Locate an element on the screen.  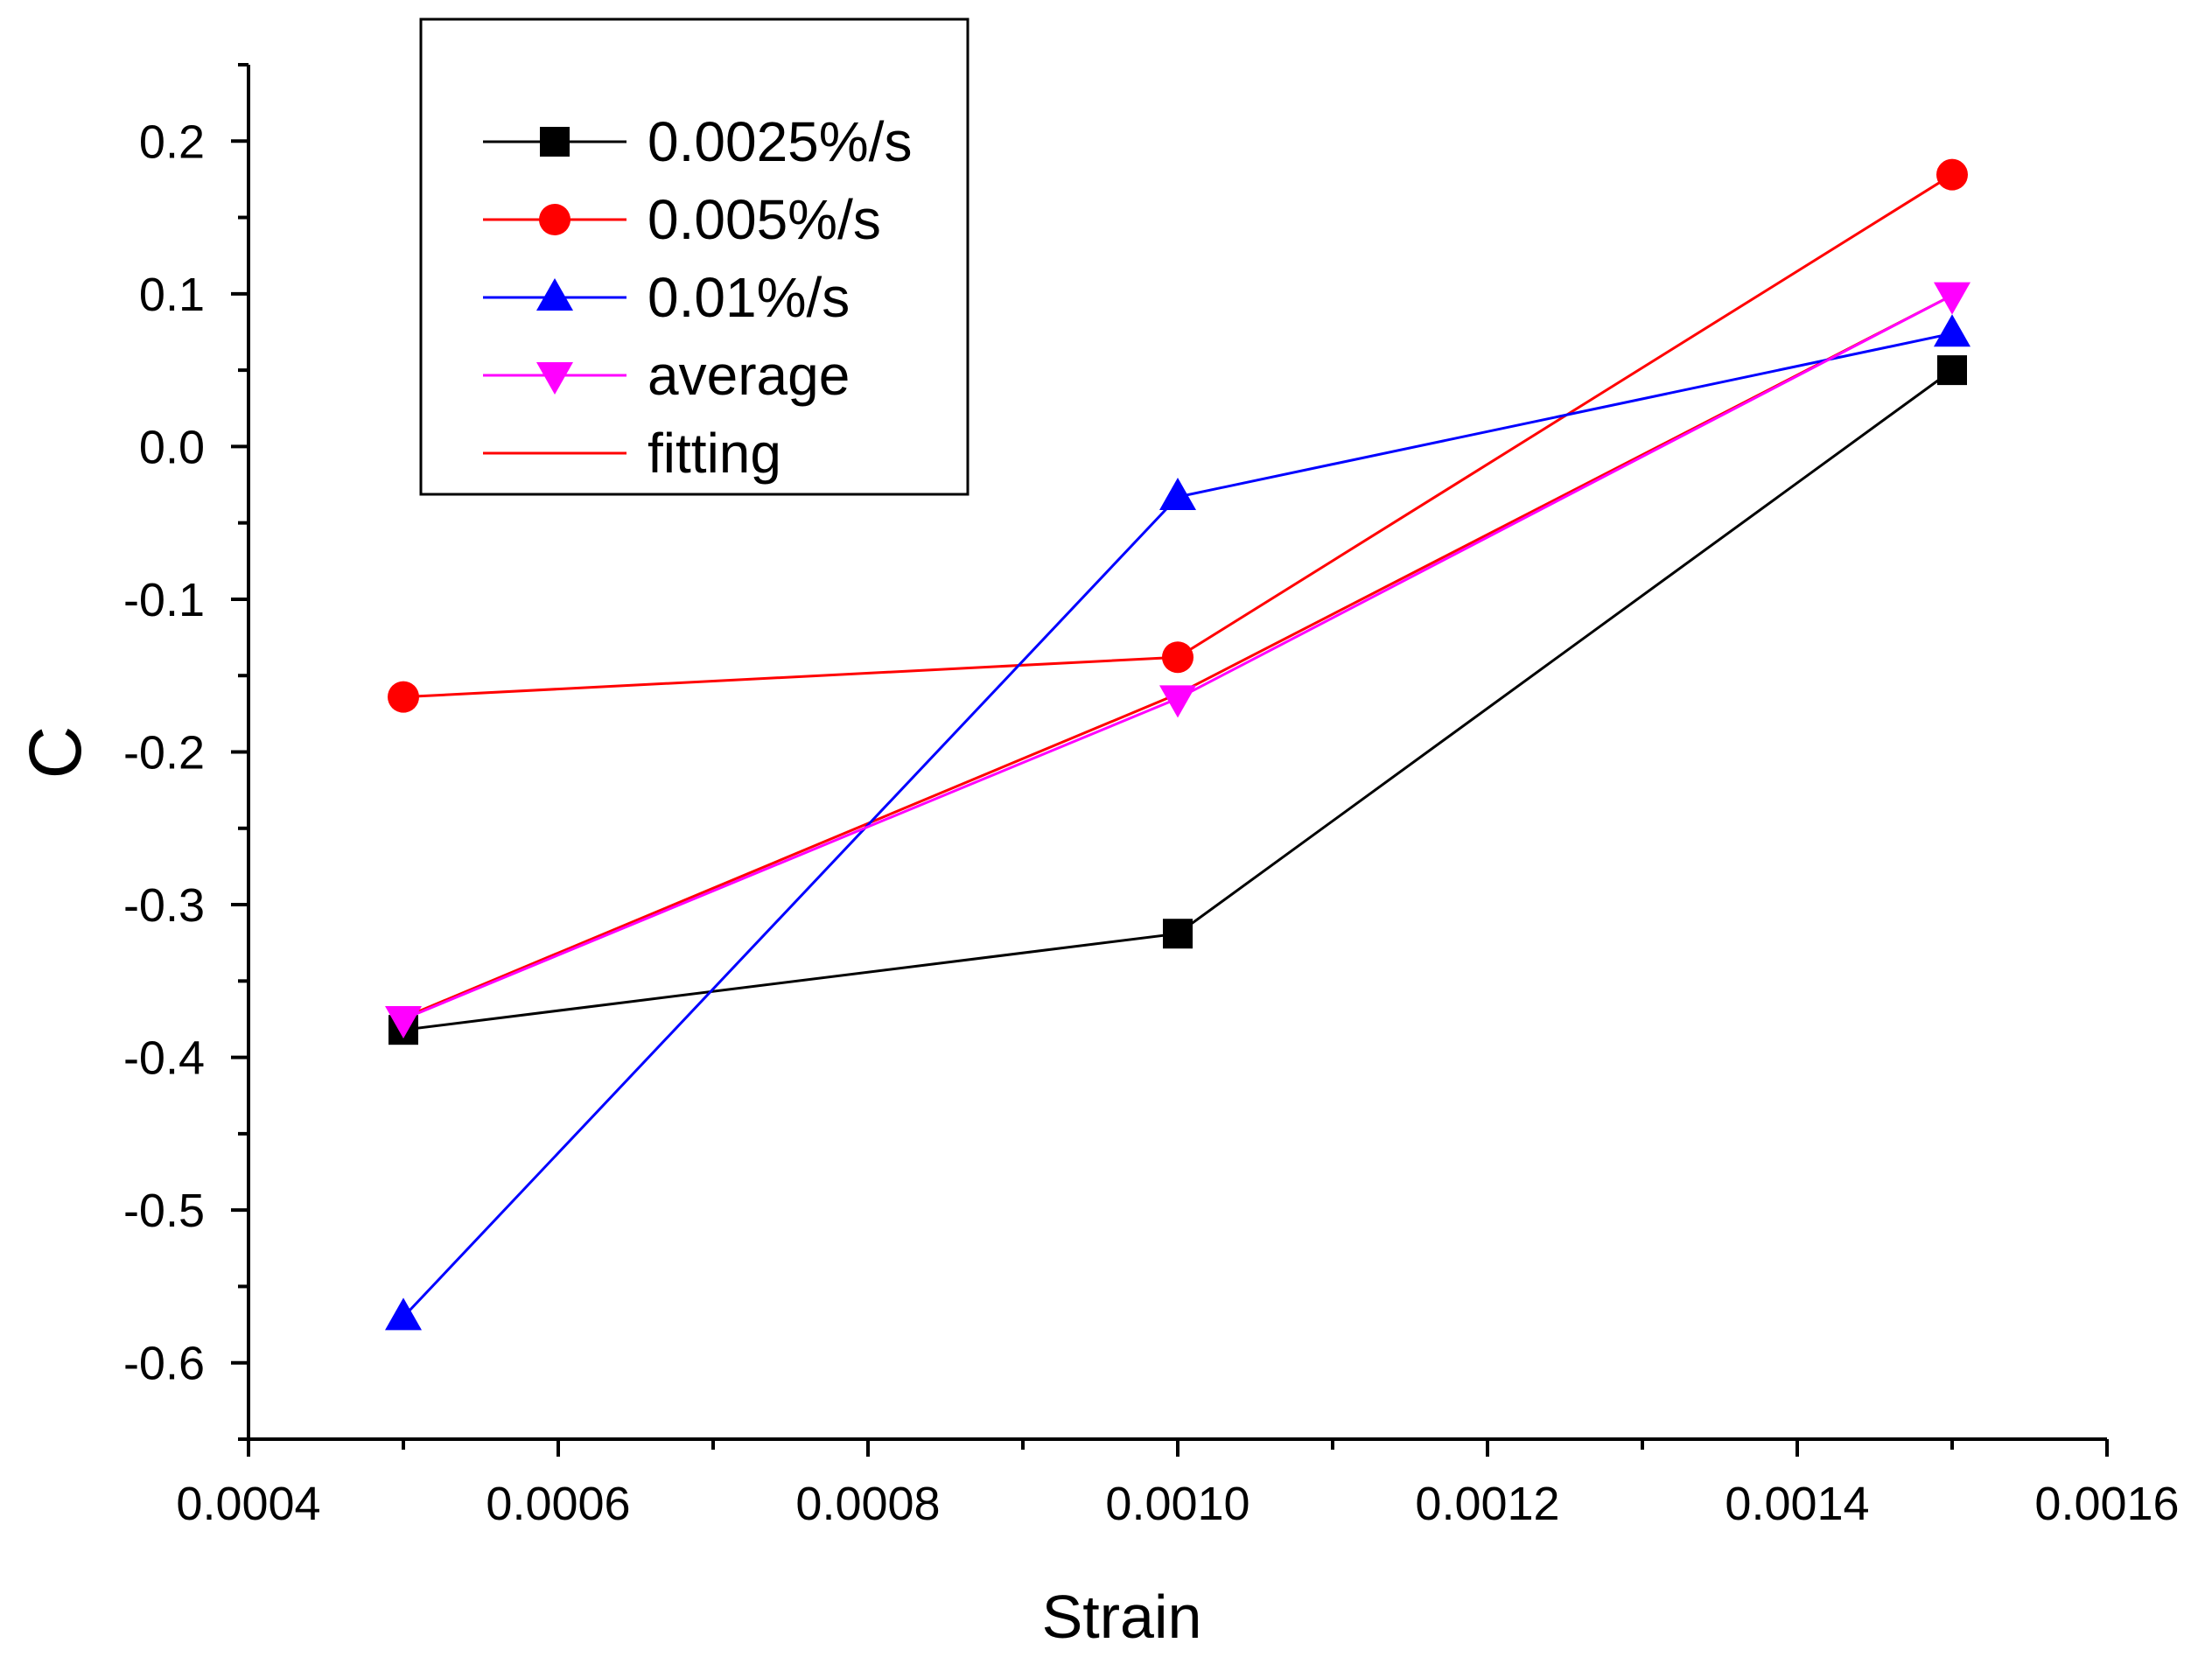
y-tick-label: 0.2 is located at coordinates (172, 142).